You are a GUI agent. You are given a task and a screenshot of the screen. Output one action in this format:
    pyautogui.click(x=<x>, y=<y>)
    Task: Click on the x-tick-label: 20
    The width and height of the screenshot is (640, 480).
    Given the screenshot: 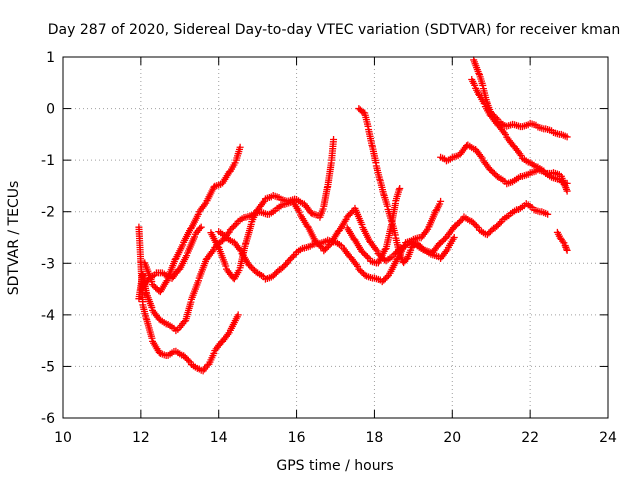 What is the action you would take?
    pyautogui.click(x=452, y=438)
    